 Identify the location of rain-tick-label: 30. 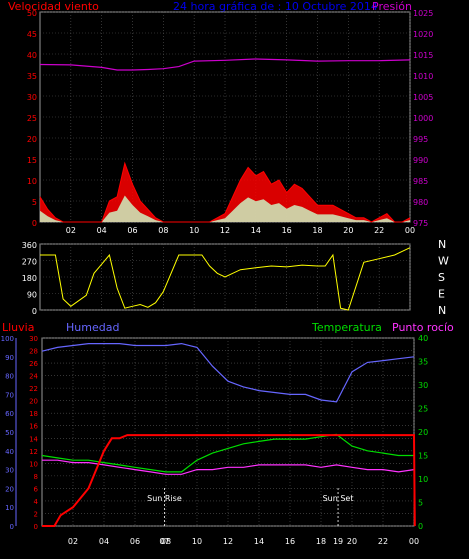
(33, 339).